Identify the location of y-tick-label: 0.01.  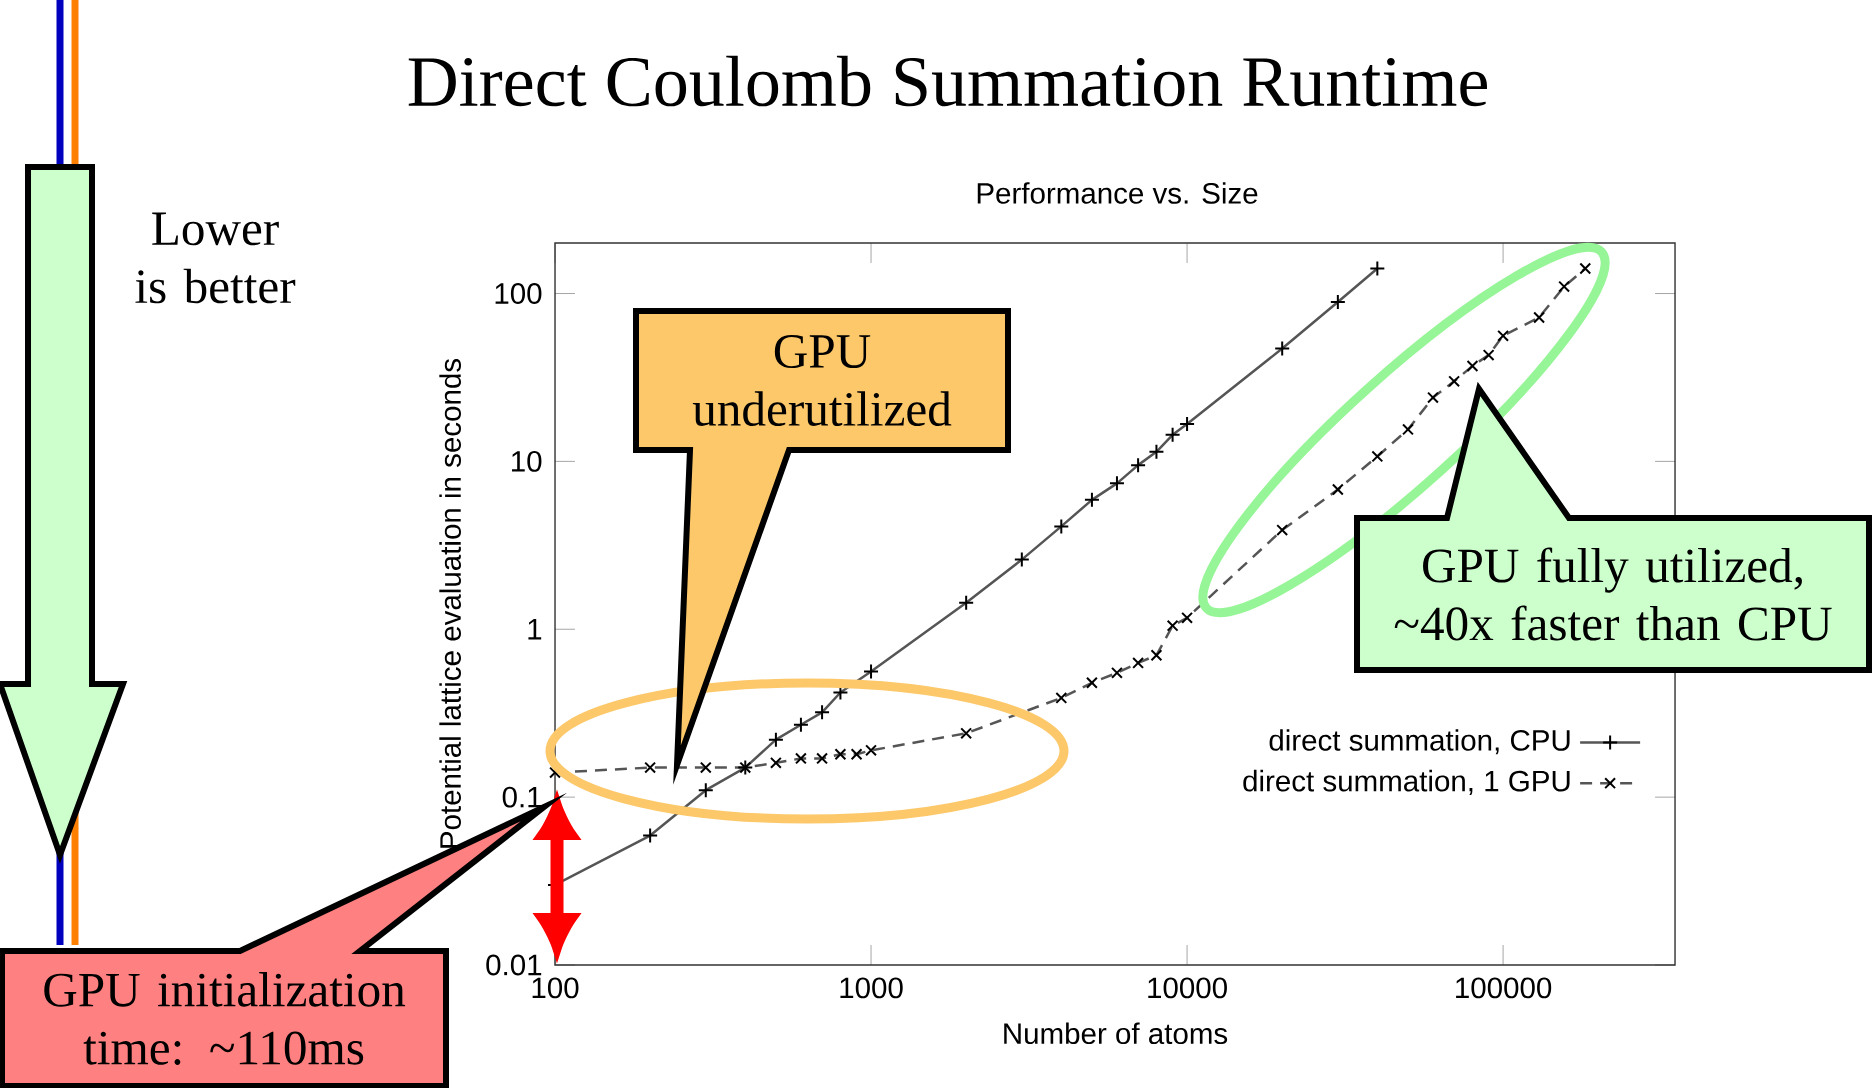
(514, 965).